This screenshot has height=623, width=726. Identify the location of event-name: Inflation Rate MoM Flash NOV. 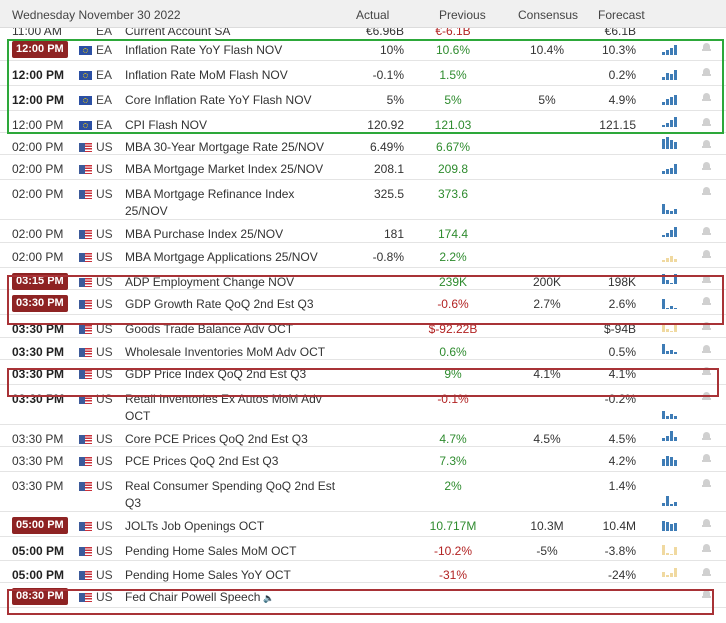
(232, 75).